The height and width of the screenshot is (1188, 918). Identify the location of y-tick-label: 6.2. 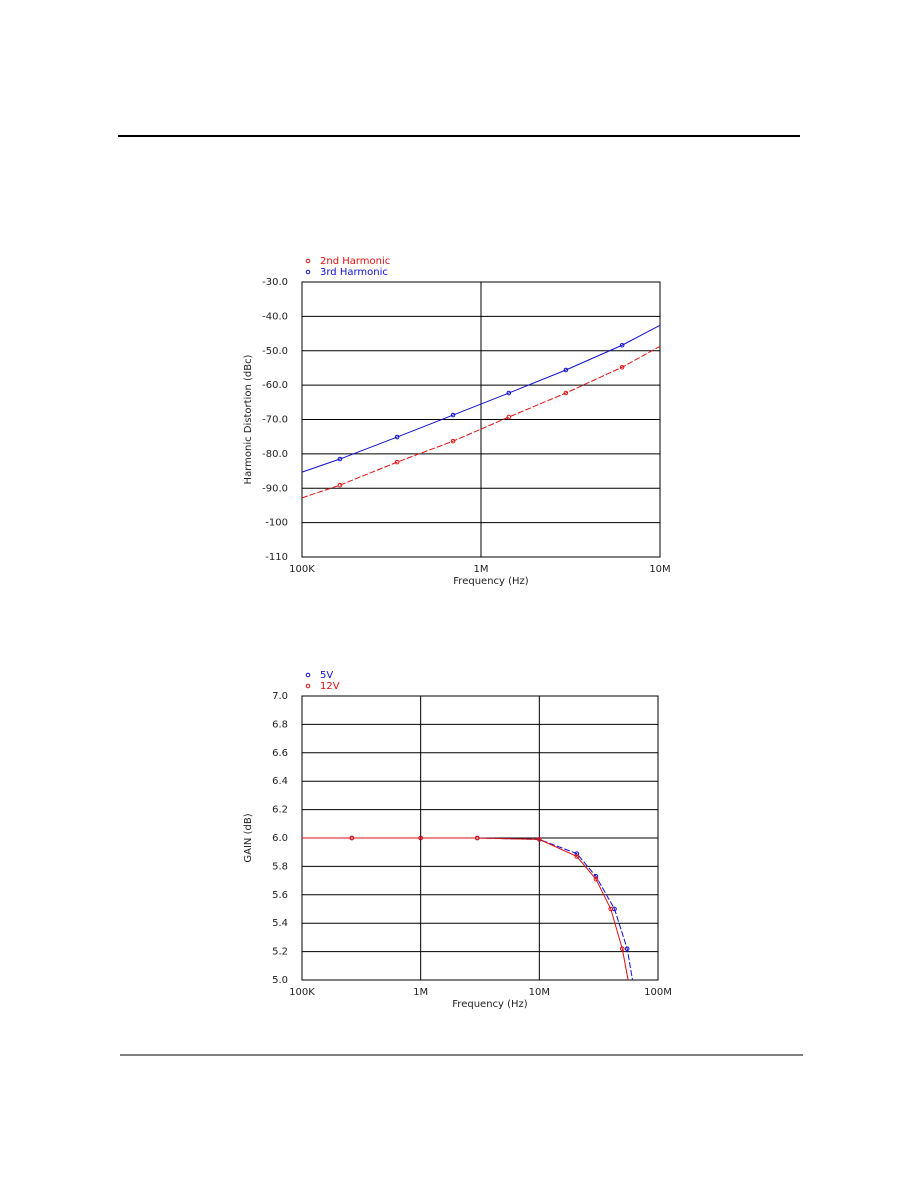
(280, 810).